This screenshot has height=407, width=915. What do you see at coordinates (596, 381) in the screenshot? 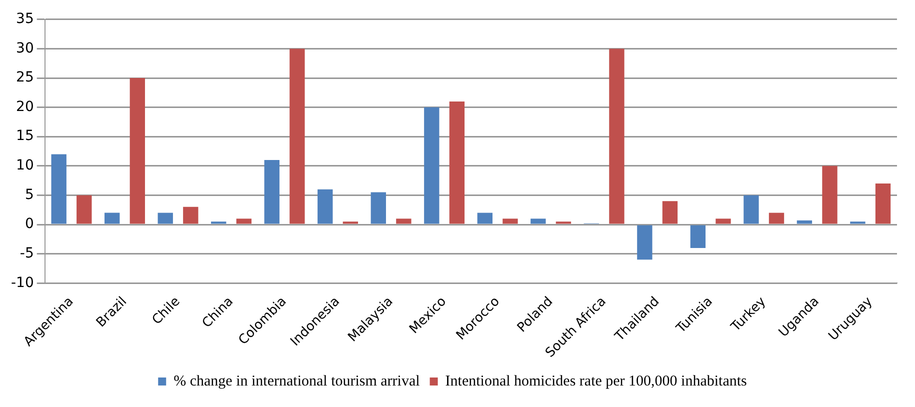
I see `legend-label: Intentional homicides rate per 100,000 inhabitants` at bounding box center [596, 381].